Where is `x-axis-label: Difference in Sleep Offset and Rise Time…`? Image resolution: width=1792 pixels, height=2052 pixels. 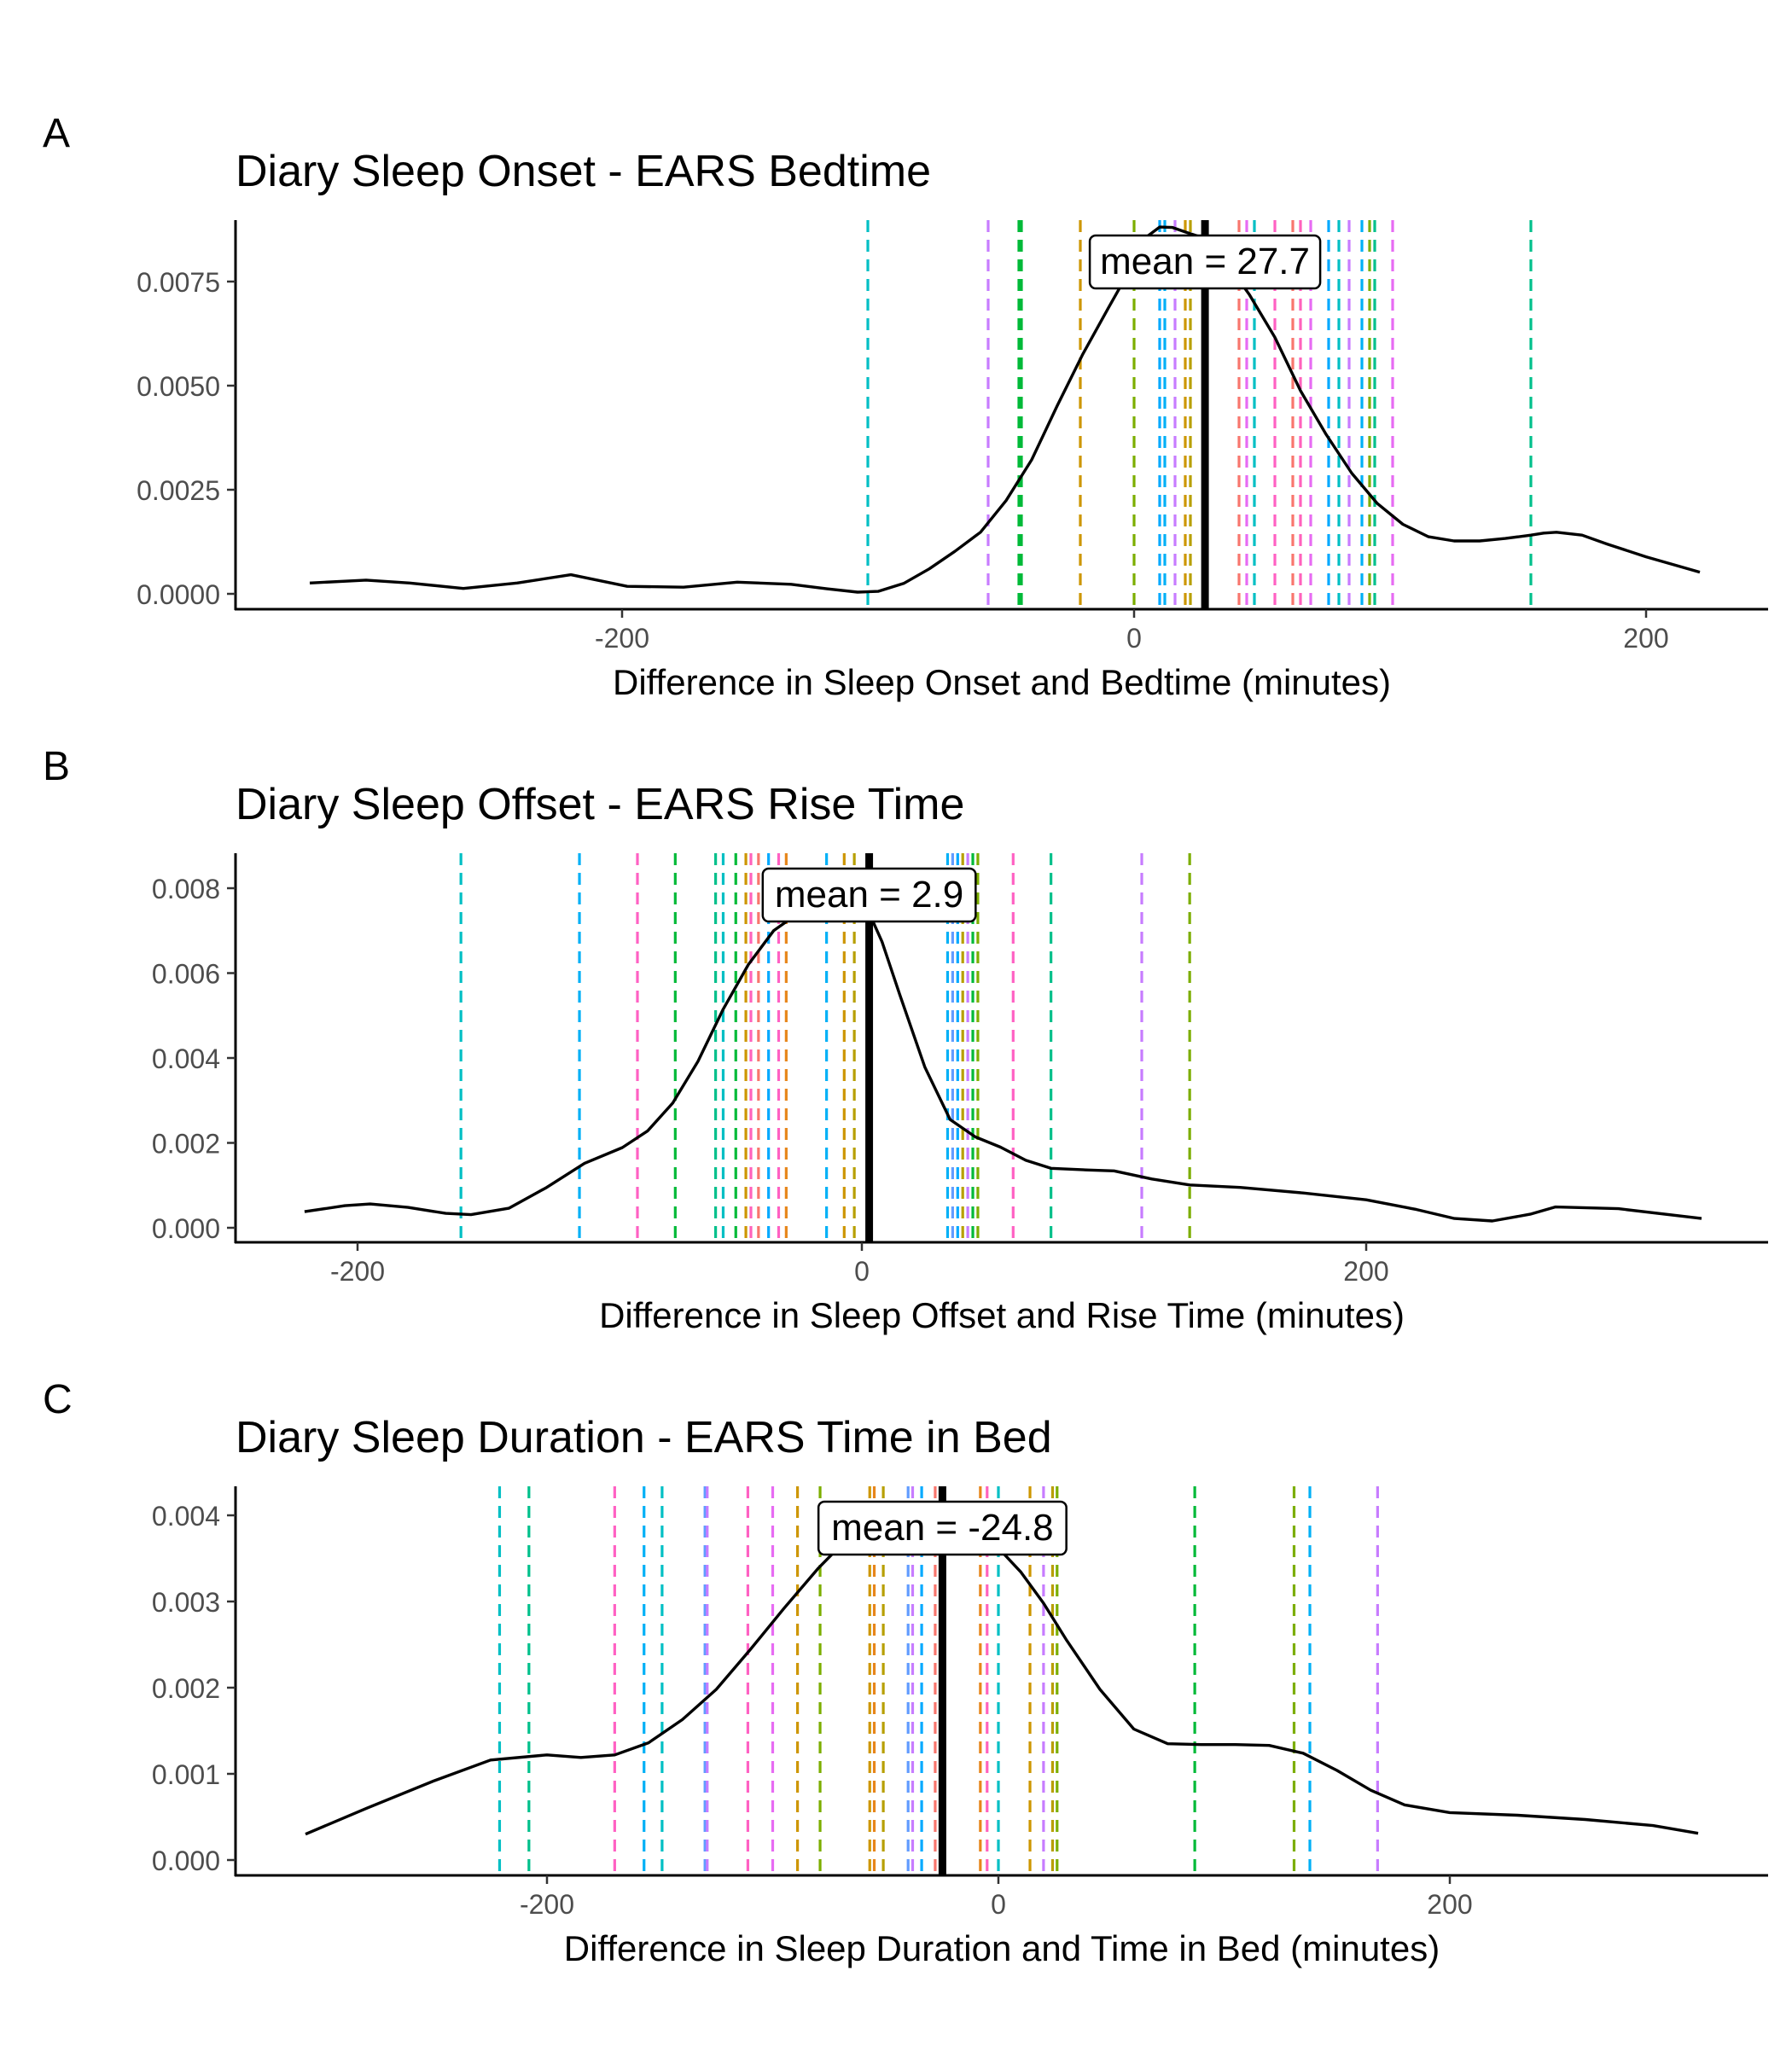
x-axis-label: Difference in Sleep Offset and Rise Time… is located at coordinates (1002, 1315).